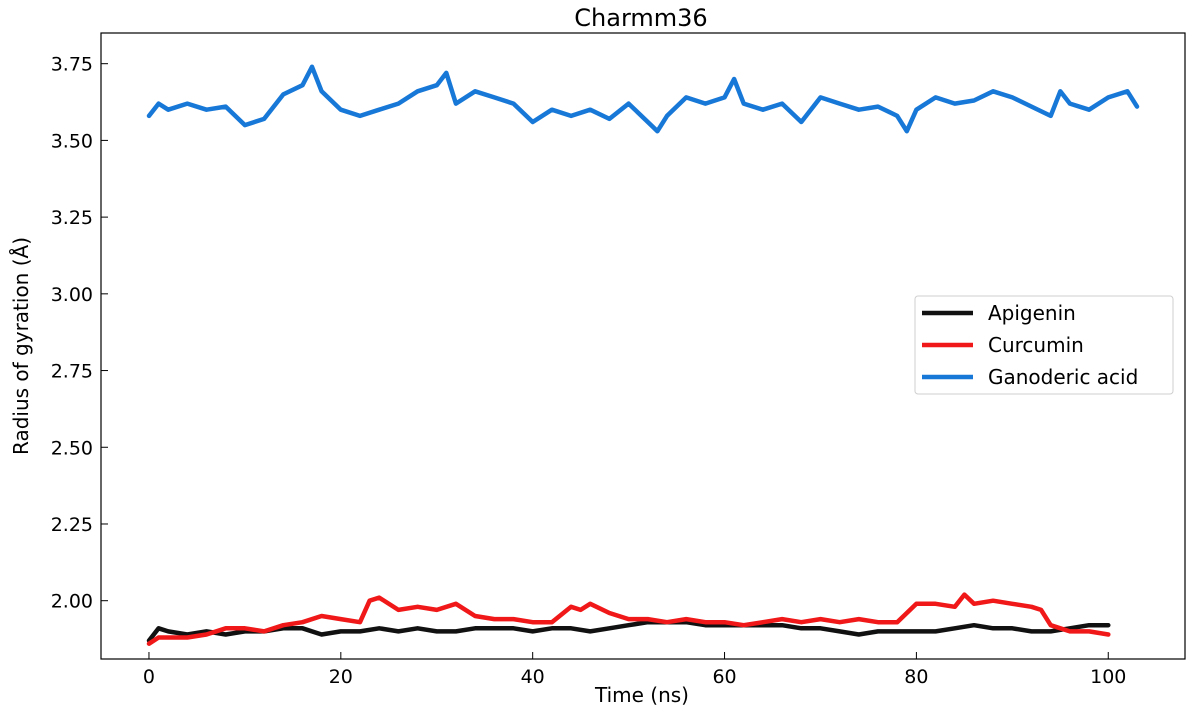 The width and height of the screenshot is (1193, 714). I want to click on y-tick-label: 2.50, so click(72, 448).